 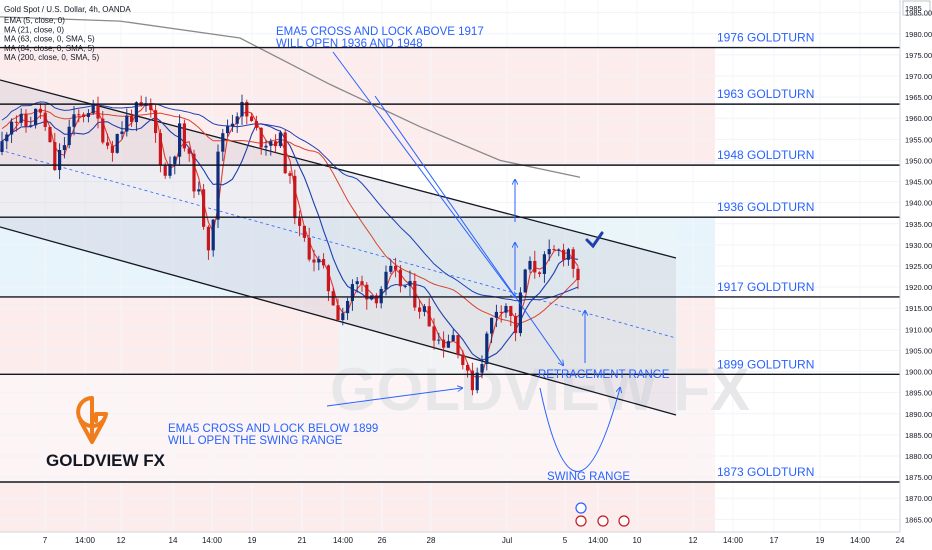 What do you see at coordinates (918, 34) in the screenshot?
I see `price-tick-label: 1980.000` at bounding box center [918, 34].